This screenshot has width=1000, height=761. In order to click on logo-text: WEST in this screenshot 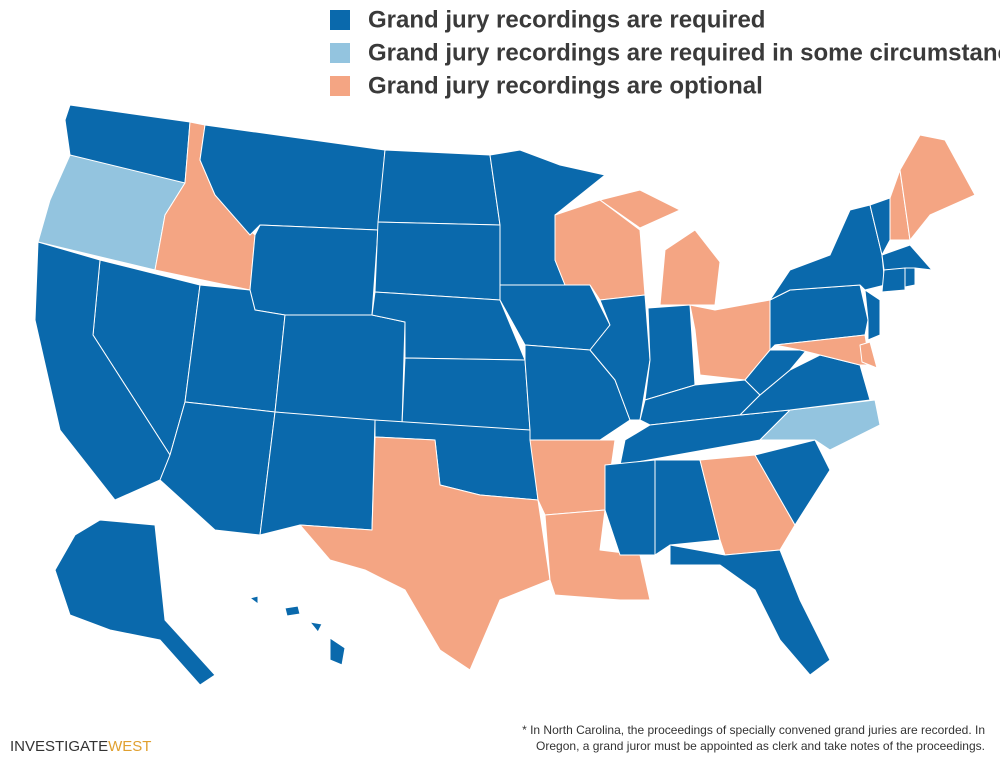, I will do `click(129, 746)`.